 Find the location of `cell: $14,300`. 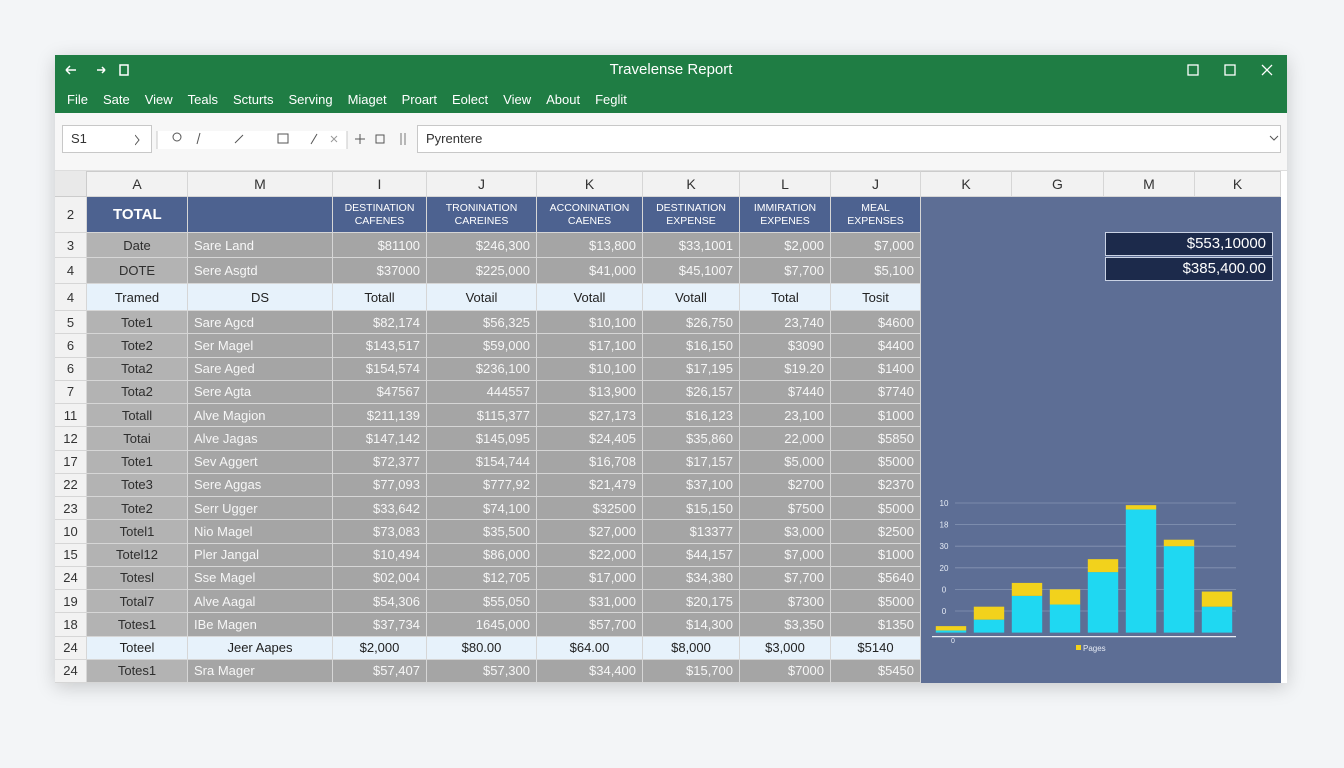

cell: $14,300 is located at coordinates (691, 625).